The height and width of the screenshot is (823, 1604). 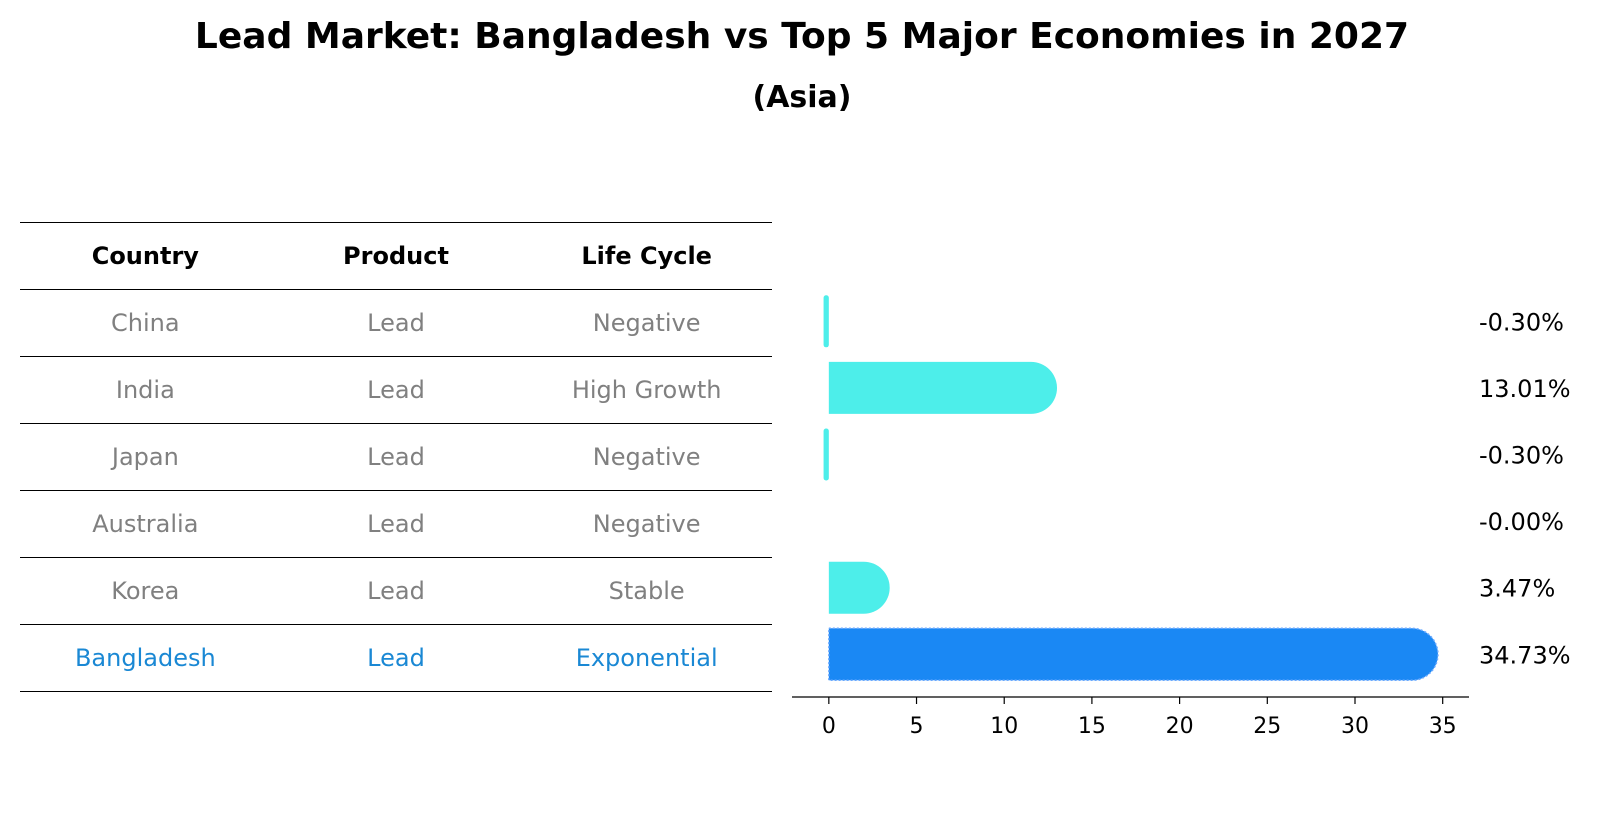 What do you see at coordinates (1355, 726) in the screenshot?
I see `x-tick-label: 30` at bounding box center [1355, 726].